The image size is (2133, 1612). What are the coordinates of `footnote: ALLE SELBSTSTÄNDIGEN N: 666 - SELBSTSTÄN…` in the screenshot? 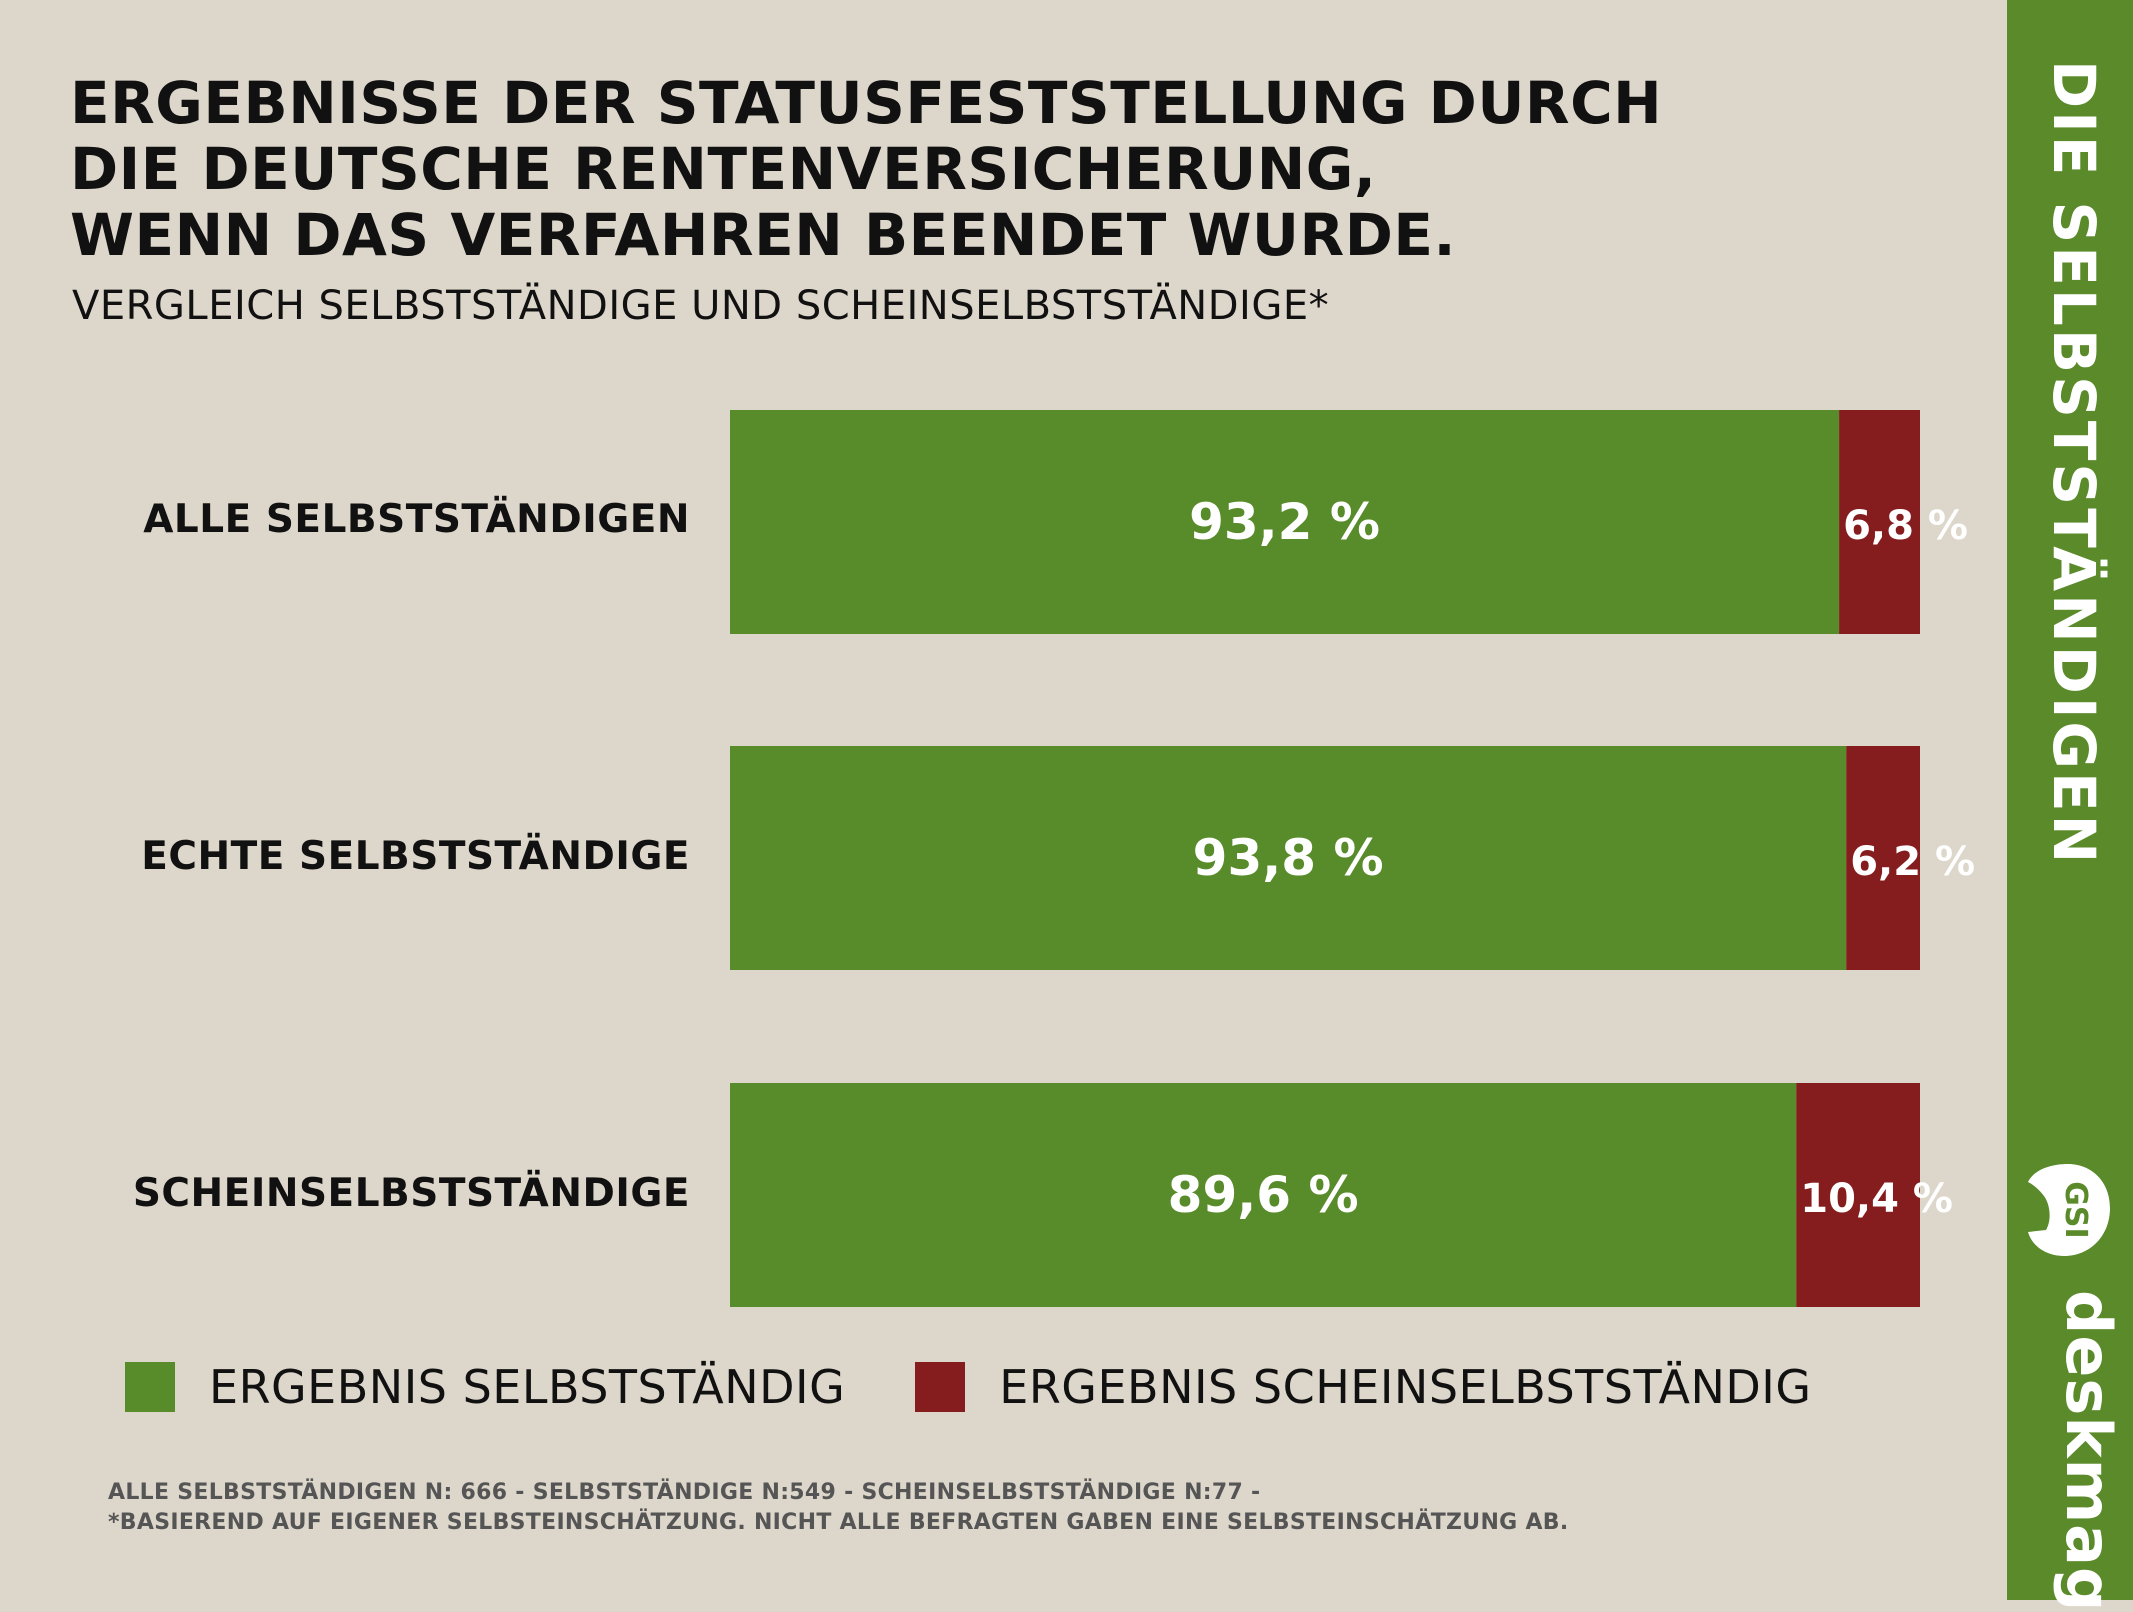 It's located at (838, 1508).